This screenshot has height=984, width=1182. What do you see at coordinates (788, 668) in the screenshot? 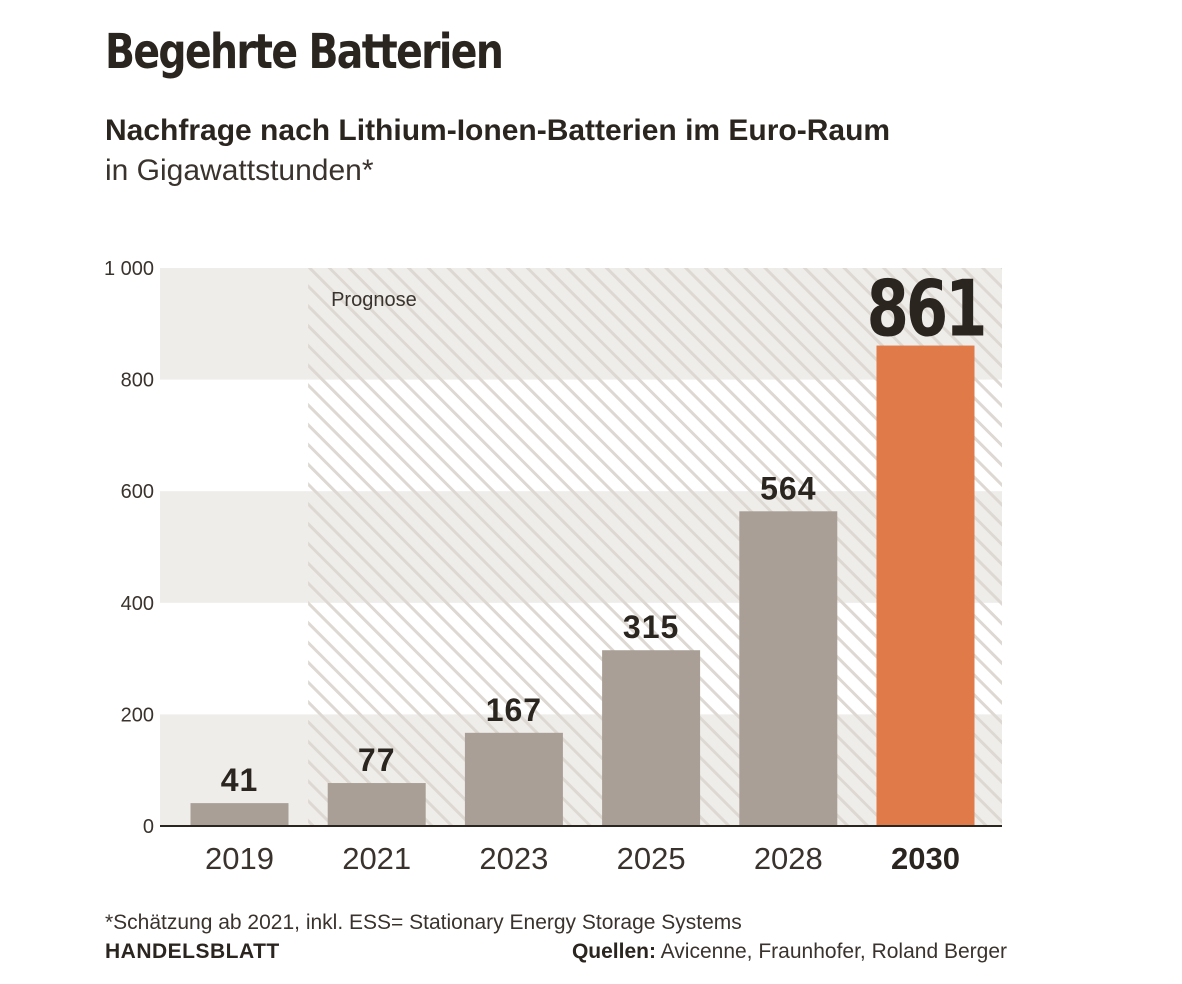
I see `bar-2028` at bounding box center [788, 668].